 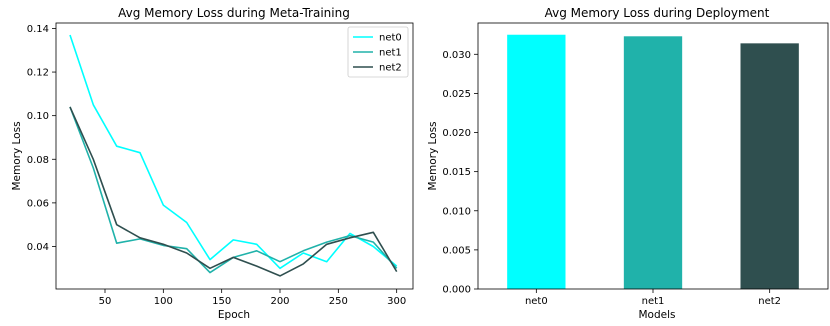 I want to click on y-tick-label: 0.030, so click(x=456, y=55).